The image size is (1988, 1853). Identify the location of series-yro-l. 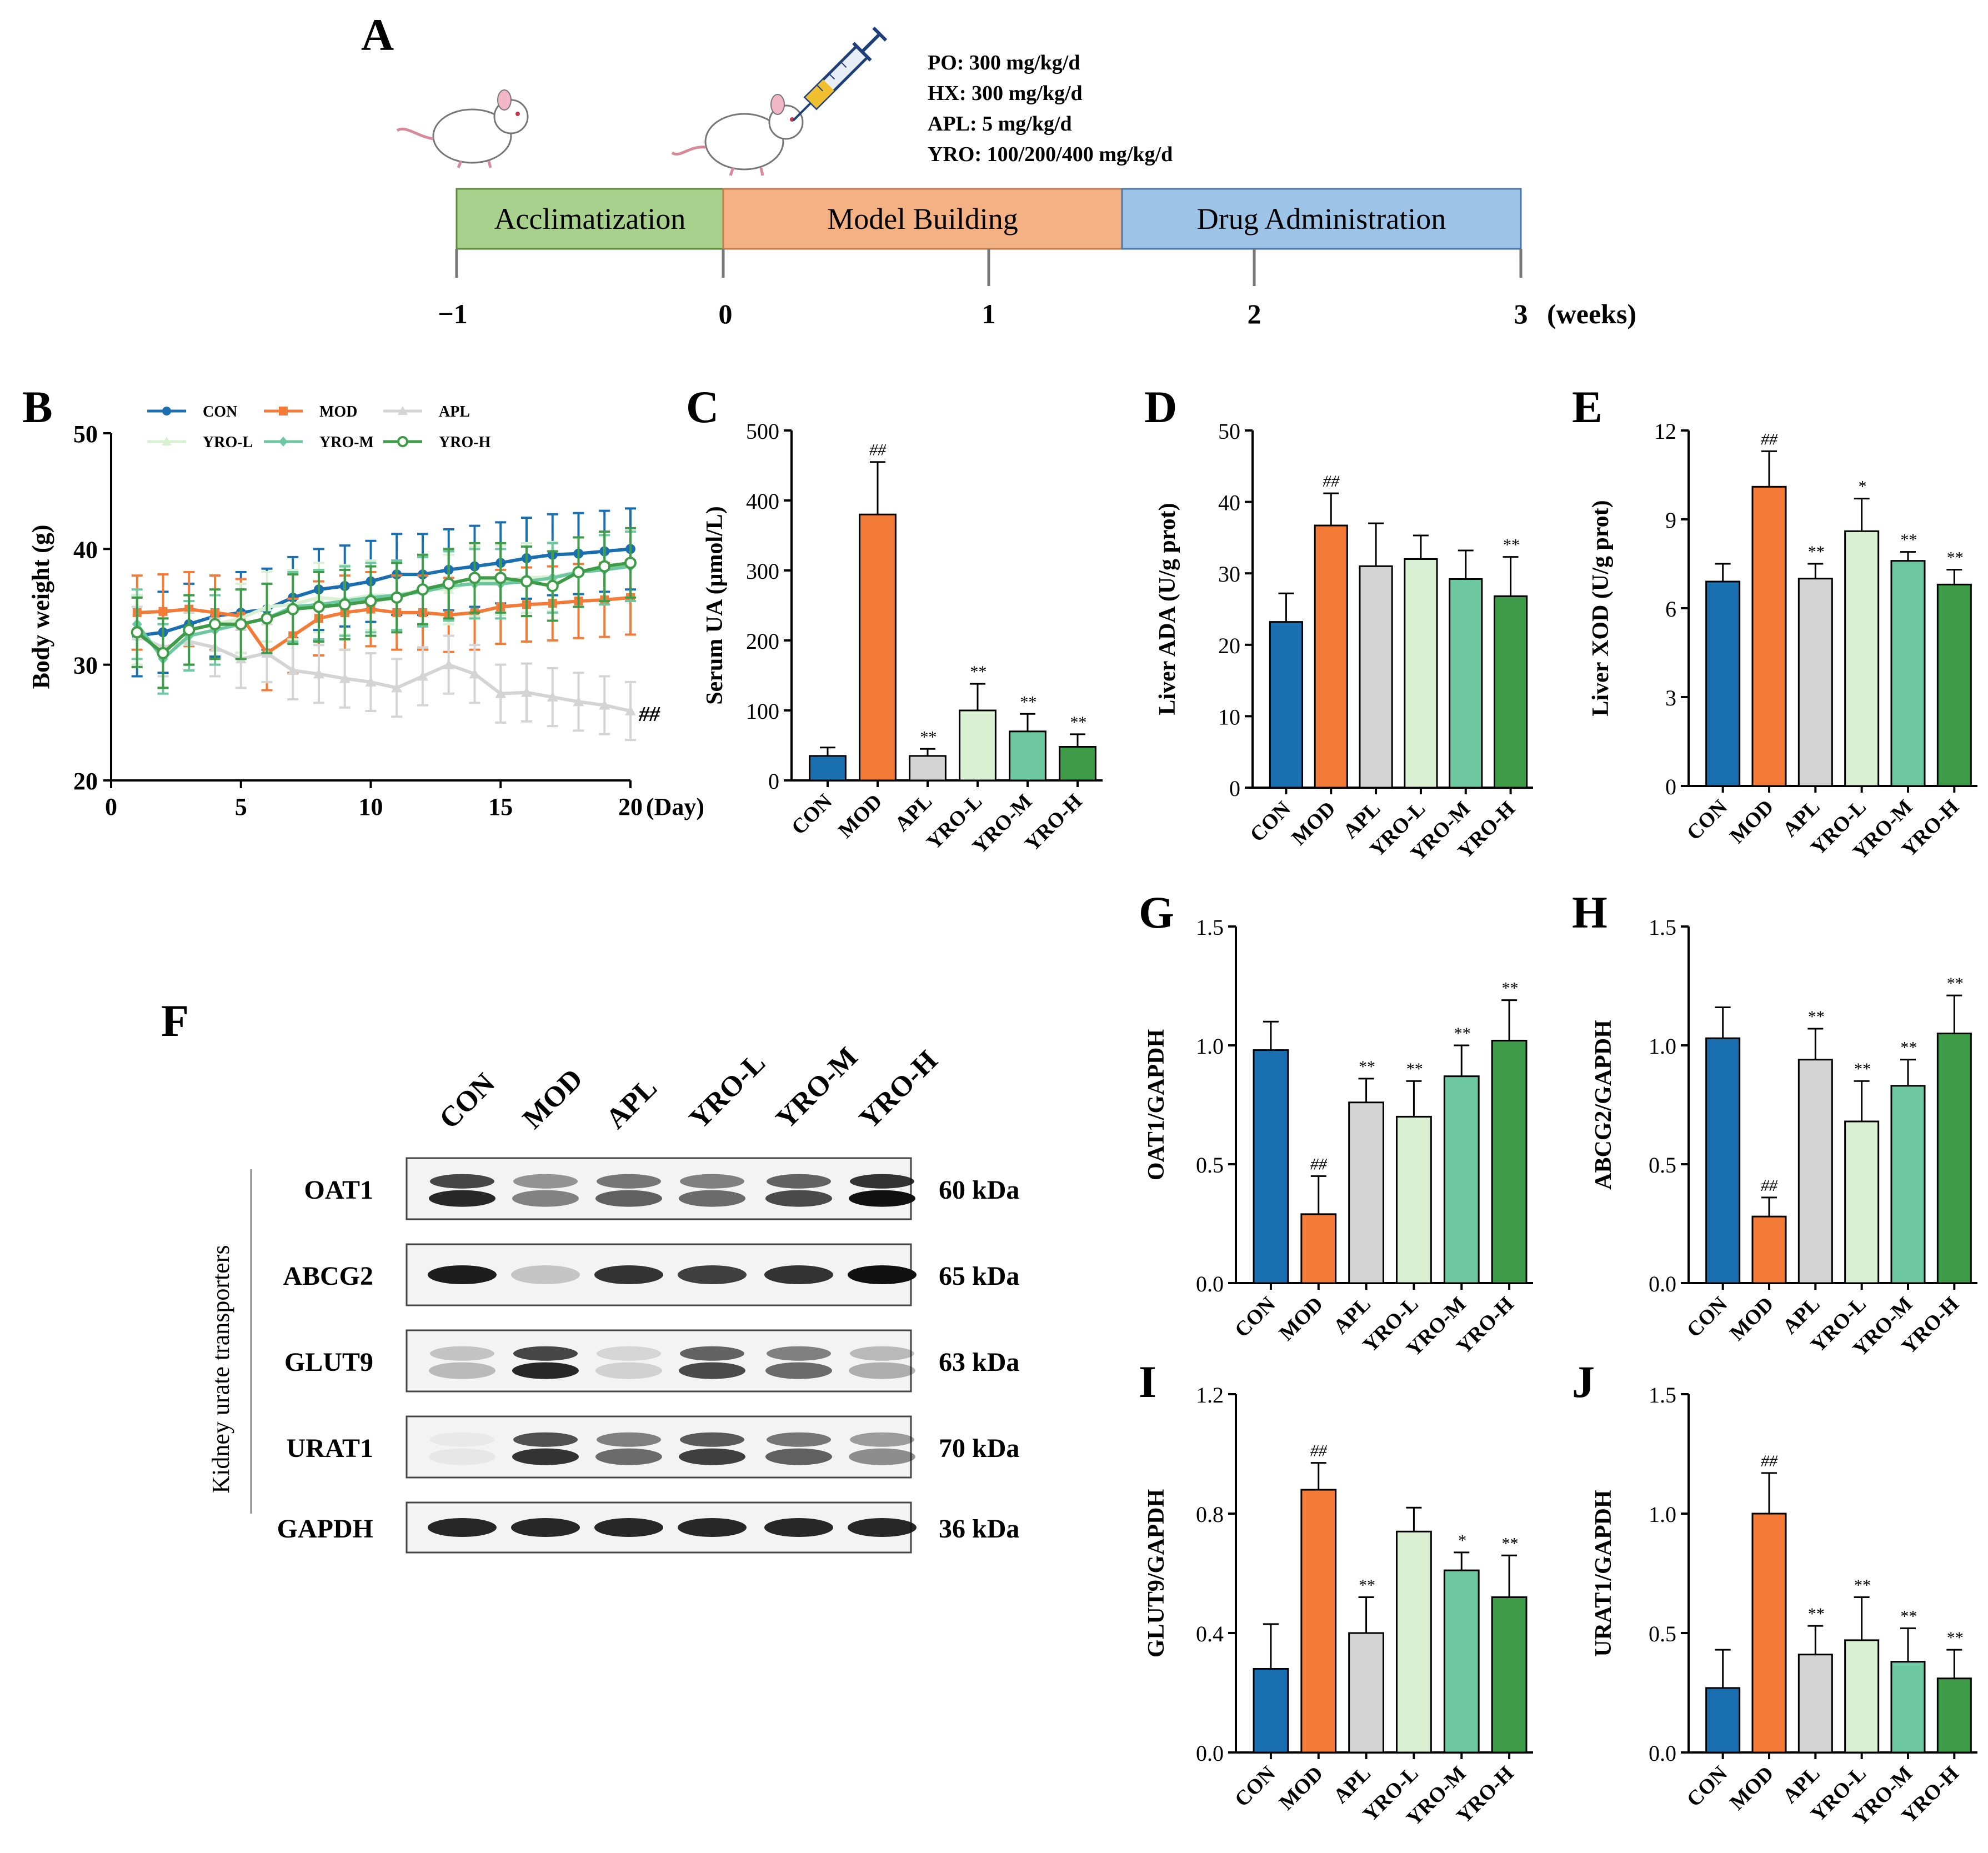
(383, 608).